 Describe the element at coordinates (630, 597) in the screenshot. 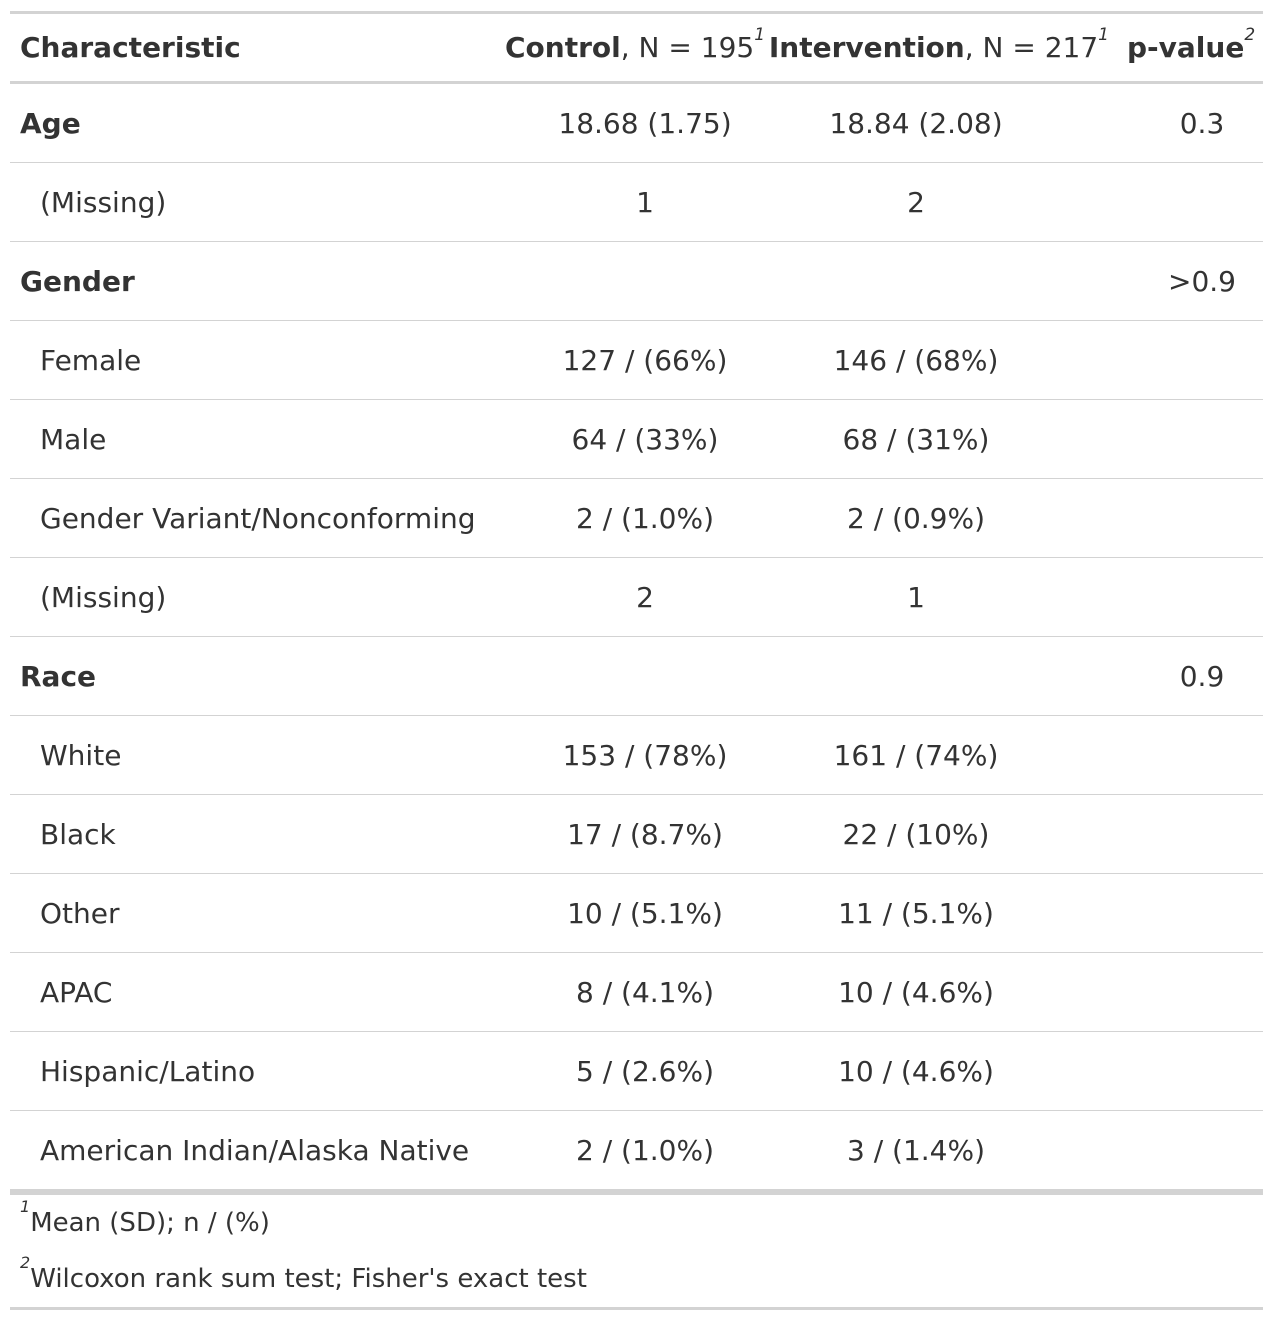

I see `control-value: 2` at that location.